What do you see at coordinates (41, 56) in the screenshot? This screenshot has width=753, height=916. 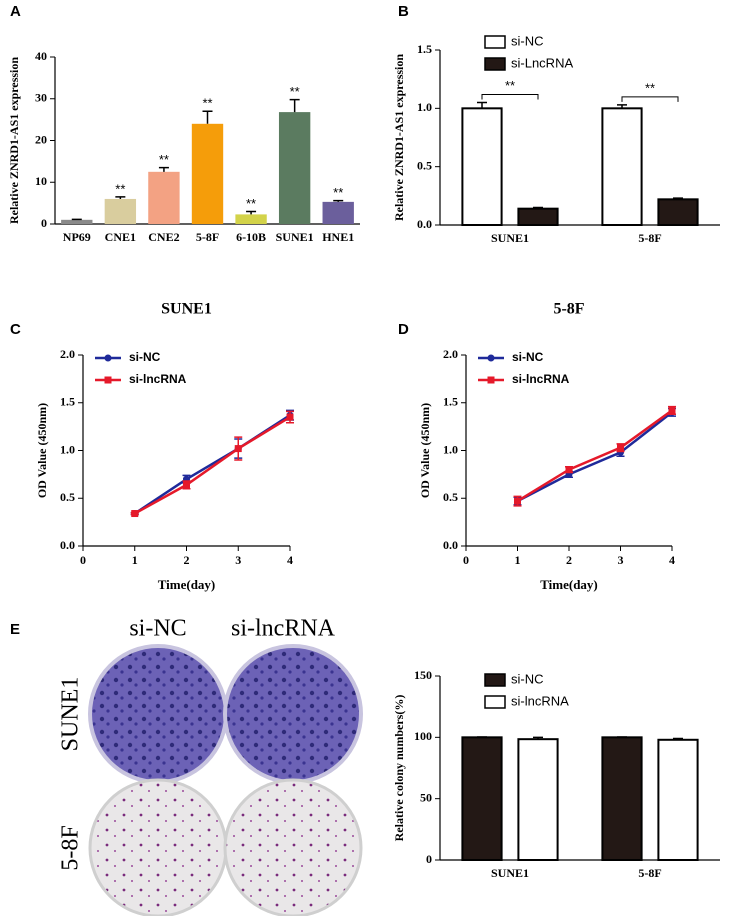 I see `y-tick-label: 40` at bounding box center [41, 56].